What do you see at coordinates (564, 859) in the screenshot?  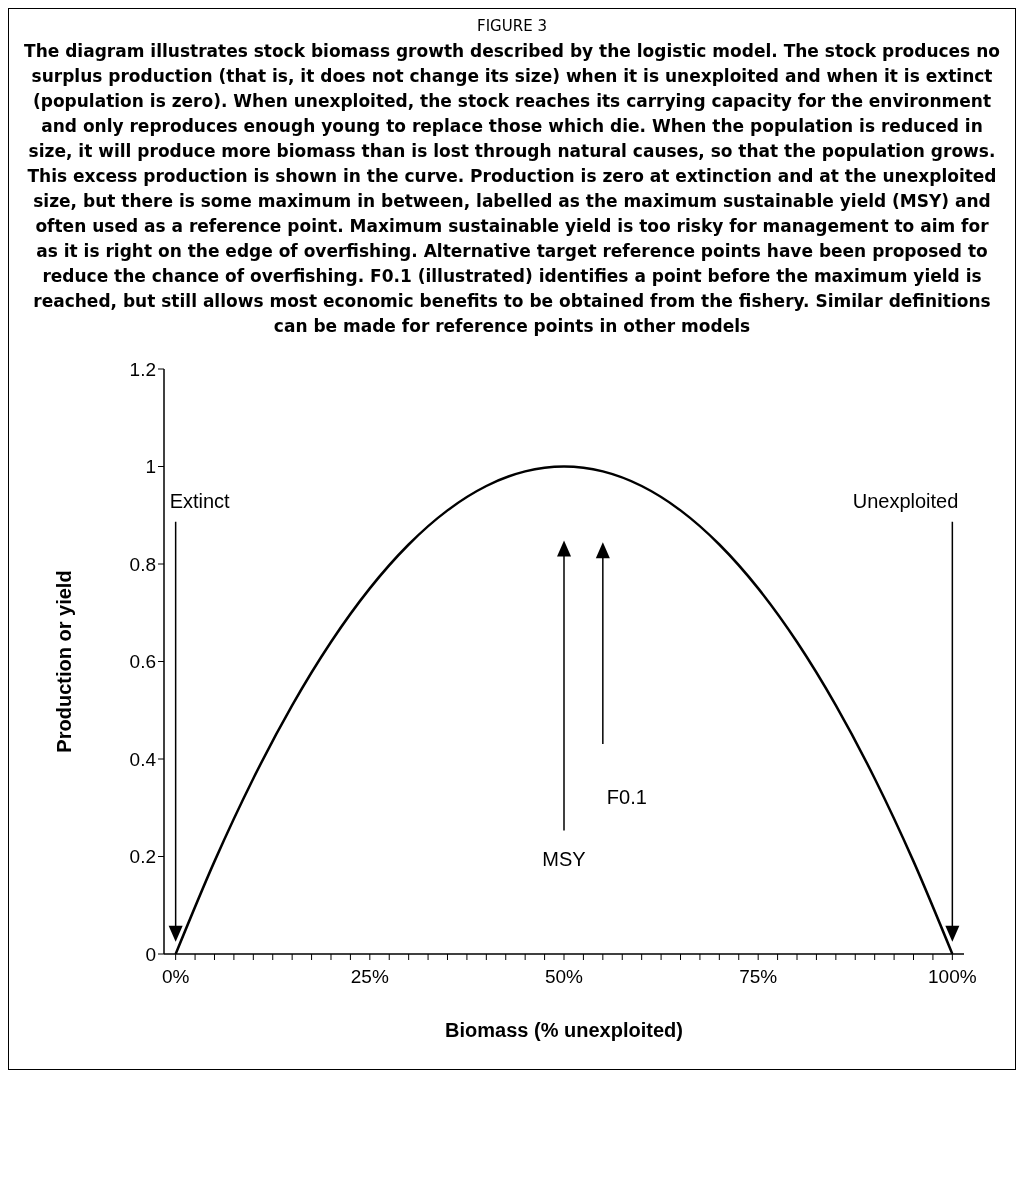 I see `ref-line-label: MSY` at bounding box center [564, 859].